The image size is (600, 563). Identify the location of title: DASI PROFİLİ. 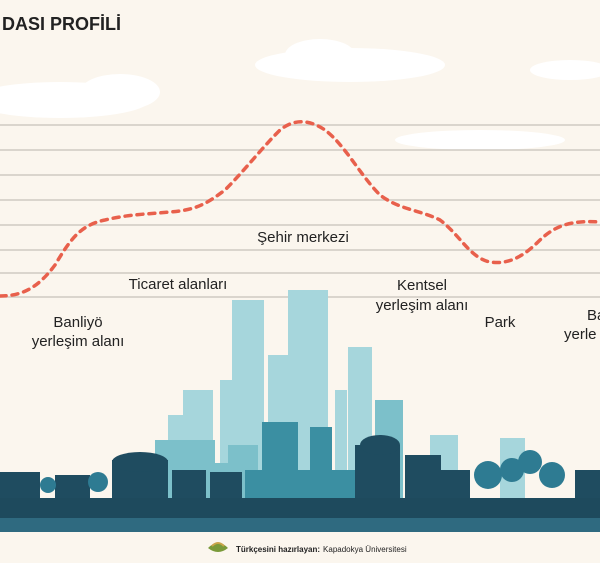
(61, 24).